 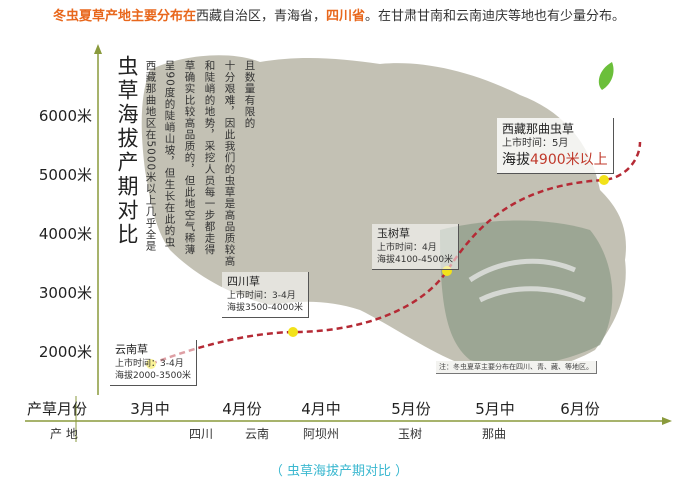 What do you see at coordinates (150, 156) in the screenshot?
I see `description-column: 西藏那曲地区在5000米以上几乎全是` at bounding box center [150, 156].